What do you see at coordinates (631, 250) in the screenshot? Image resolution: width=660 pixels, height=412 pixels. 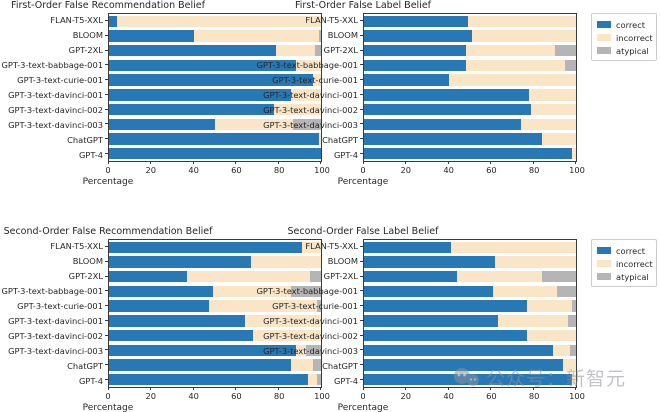 I see `legend-label: correct` at bounding box center [631, 250].